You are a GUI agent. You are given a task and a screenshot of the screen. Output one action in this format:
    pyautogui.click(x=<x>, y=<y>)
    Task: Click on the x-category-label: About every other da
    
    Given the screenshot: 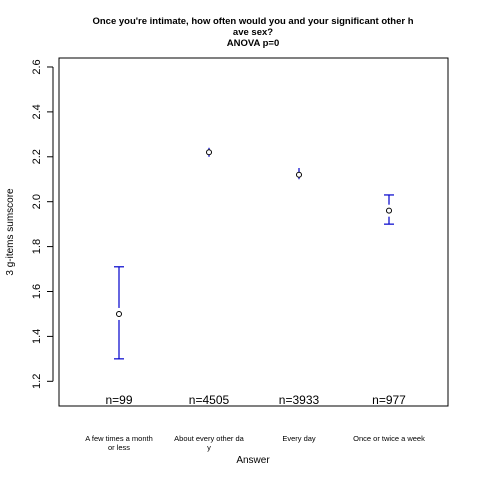 What is the action you would take?
    pyautogui.click(x=209, y=438)
    